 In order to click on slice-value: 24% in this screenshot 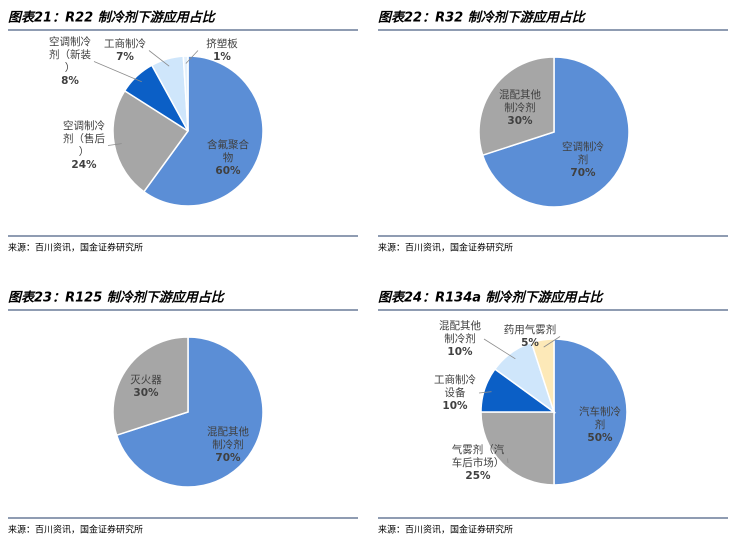, I will do `click(84, 165)`.